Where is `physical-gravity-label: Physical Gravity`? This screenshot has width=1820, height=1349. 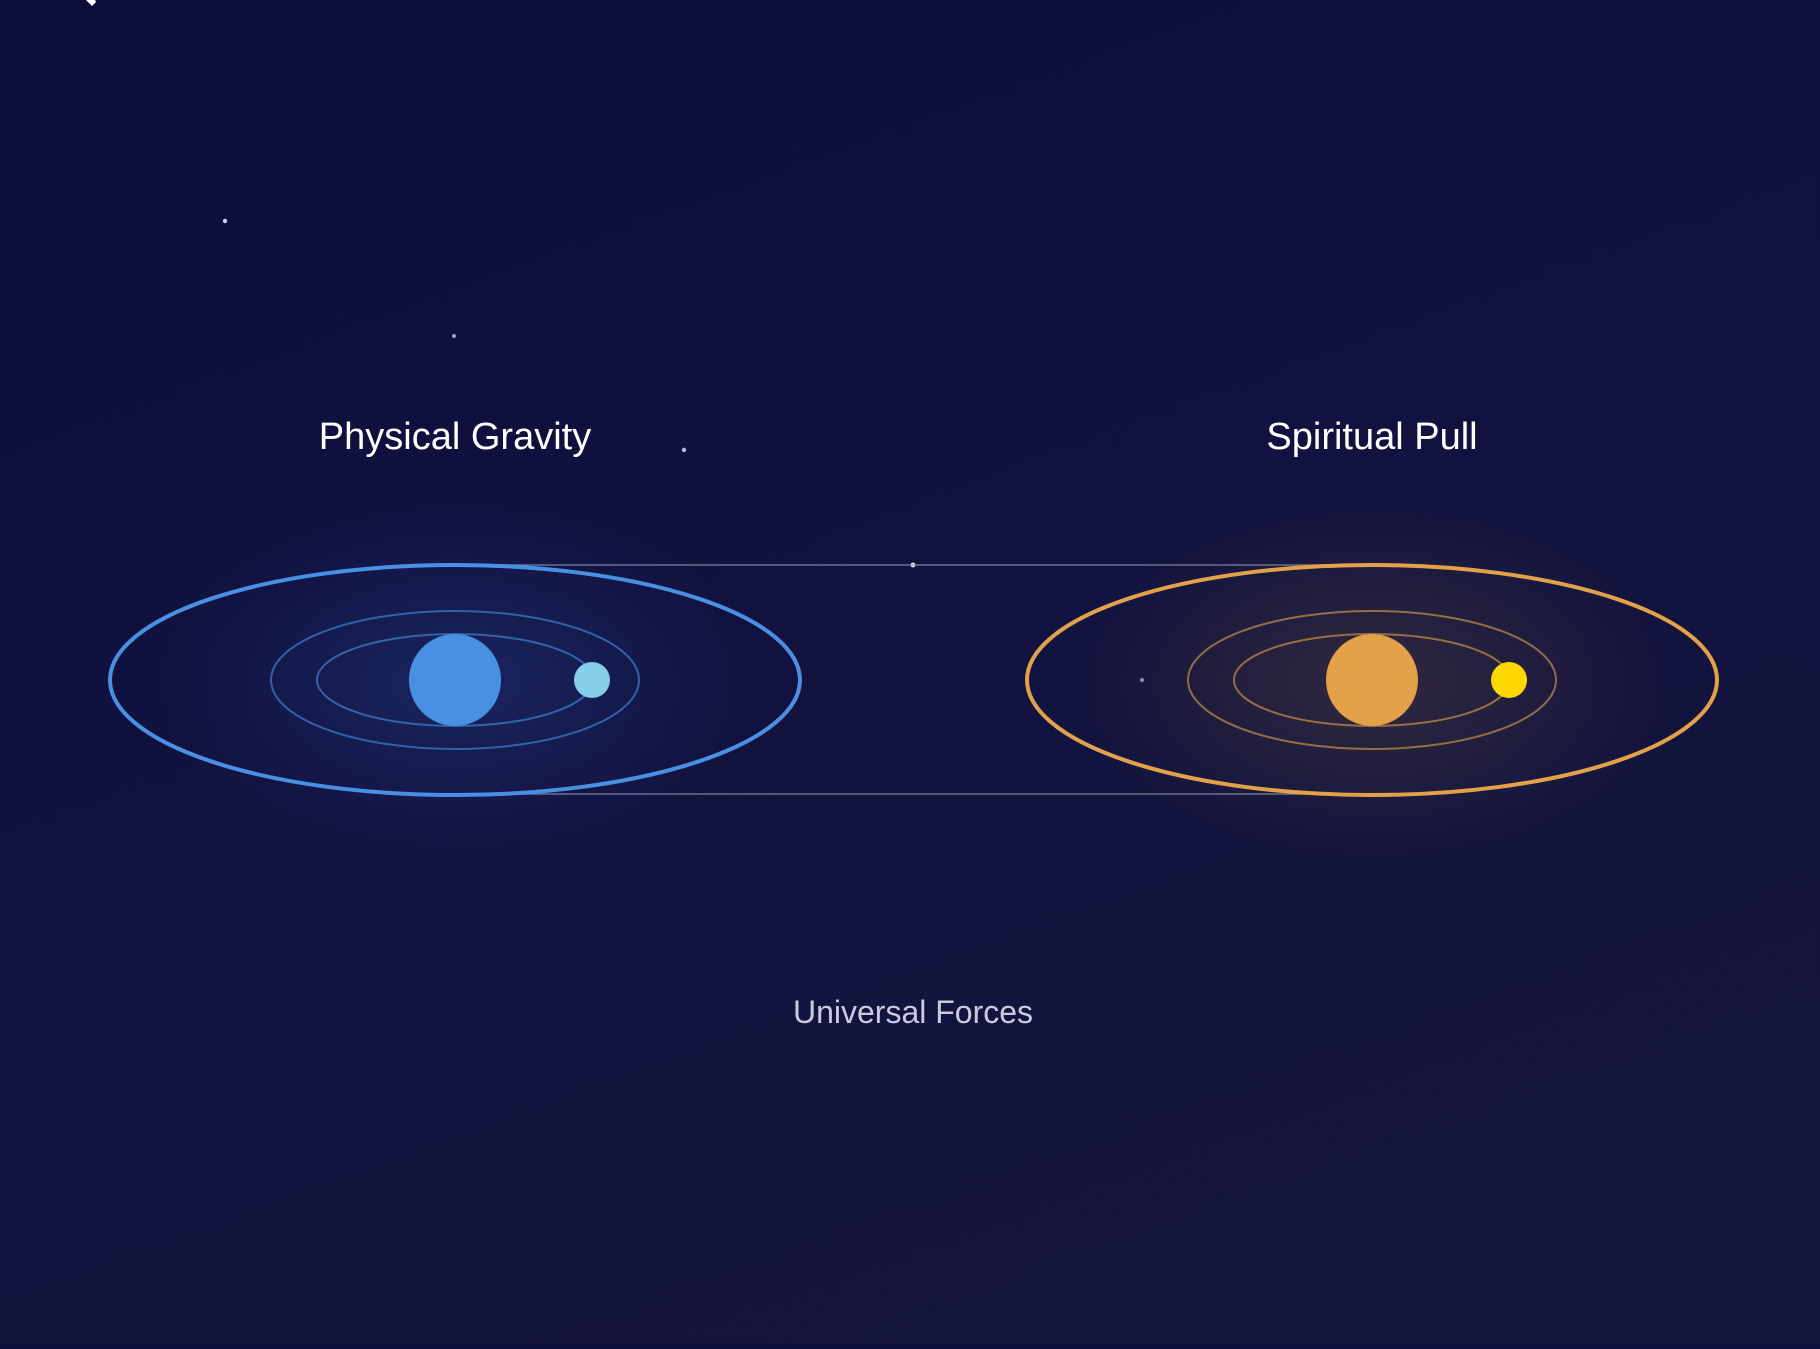 physical-gravity-label: Physical Gravity is located at coordinates (455, 437).